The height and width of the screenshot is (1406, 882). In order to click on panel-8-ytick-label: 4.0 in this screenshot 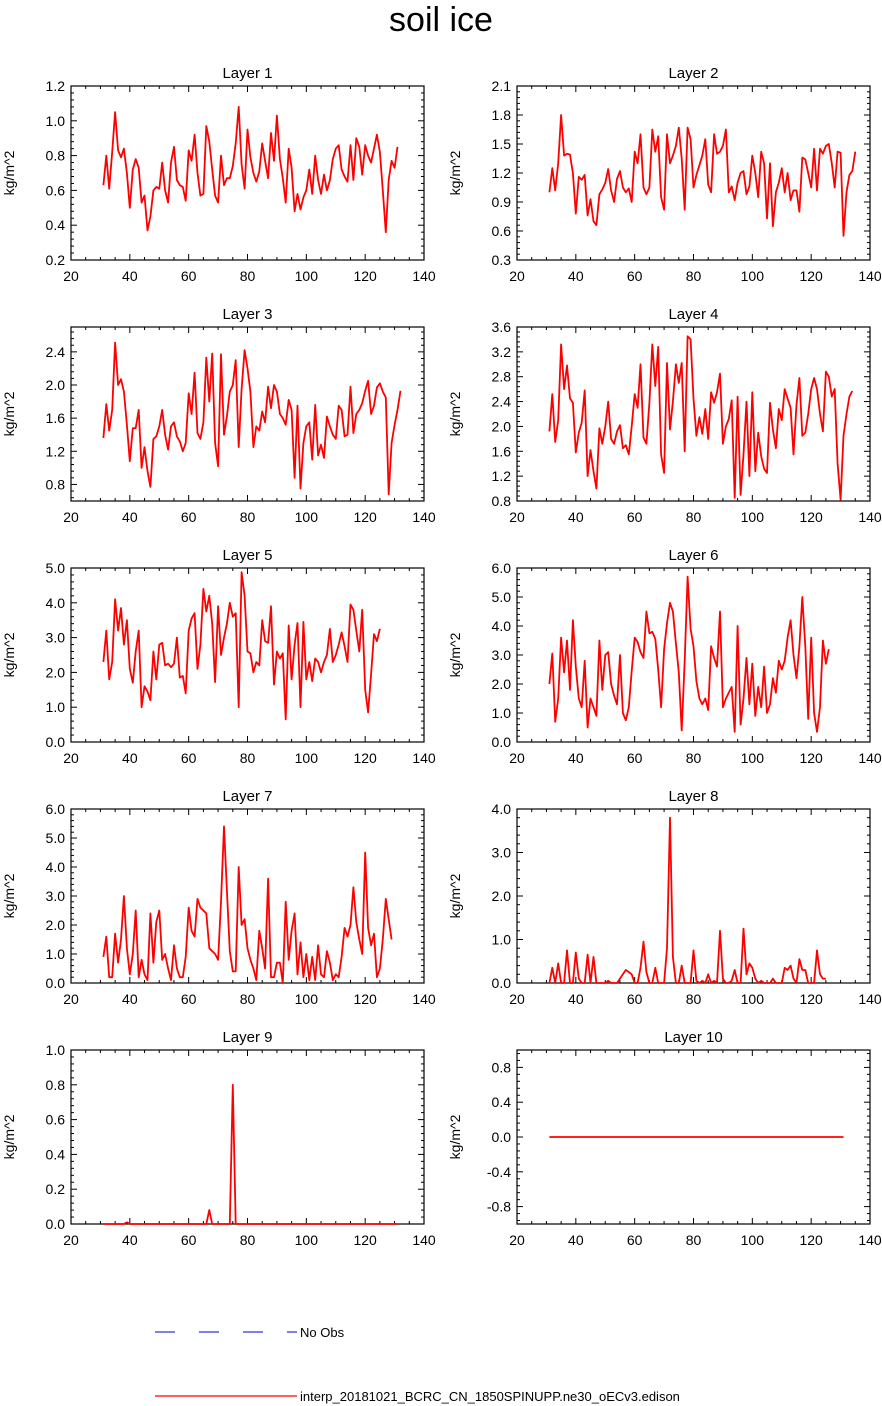, I will do `click(502, 809)`.